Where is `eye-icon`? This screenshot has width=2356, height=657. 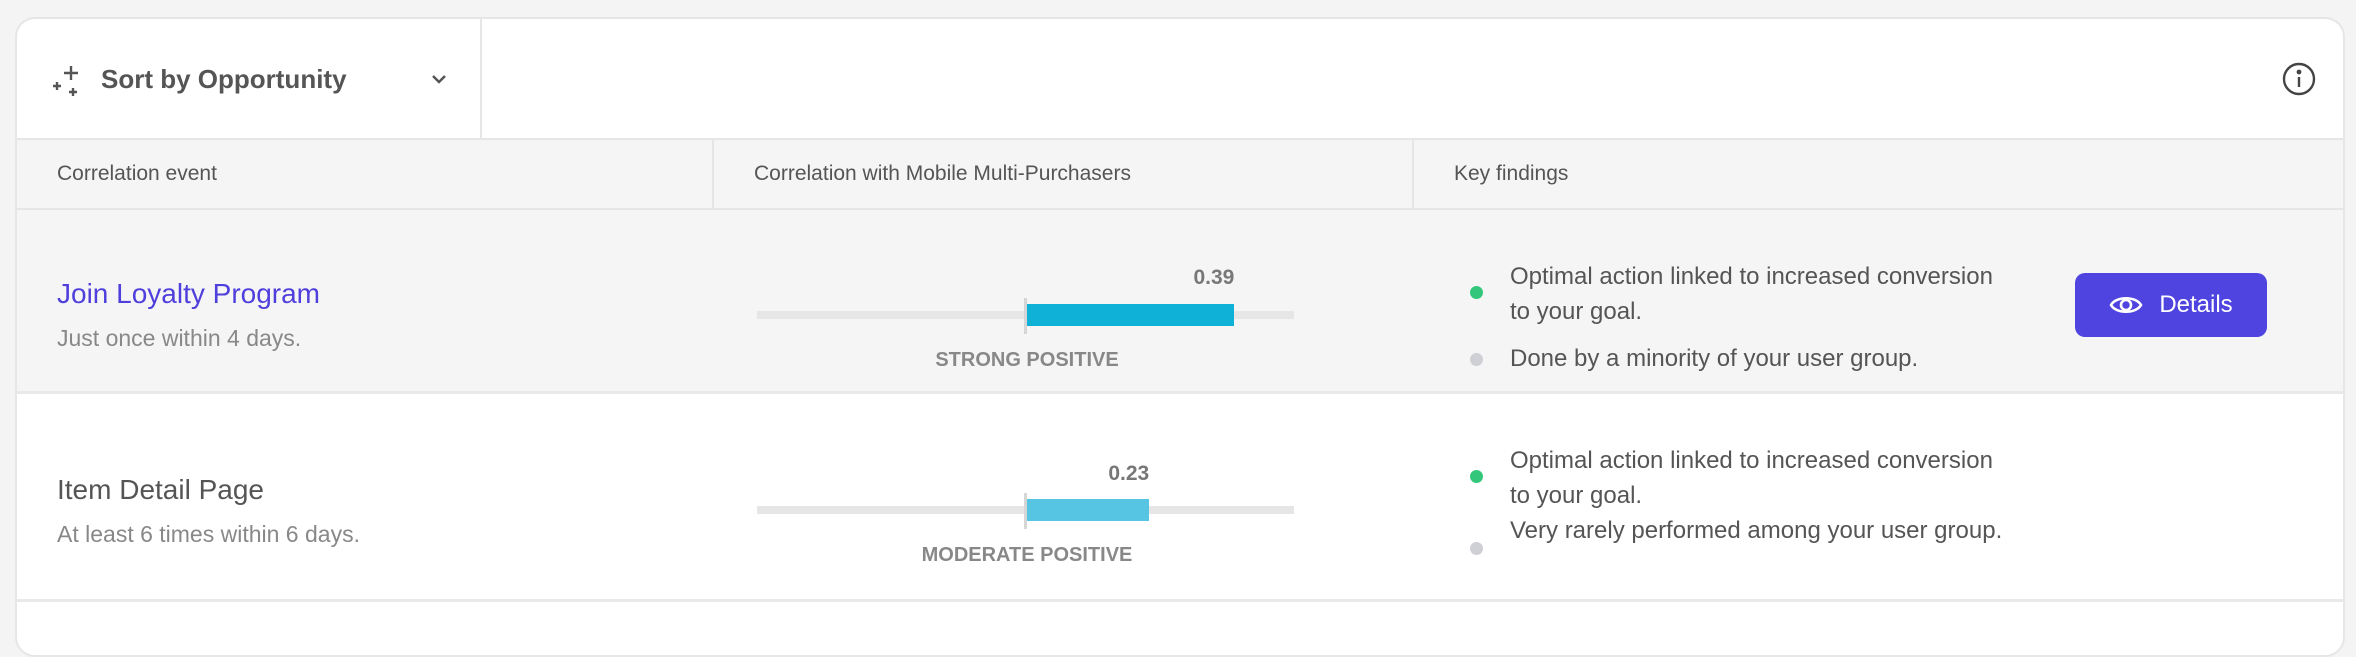 eye-icon is located at coordinates (2126, 305).